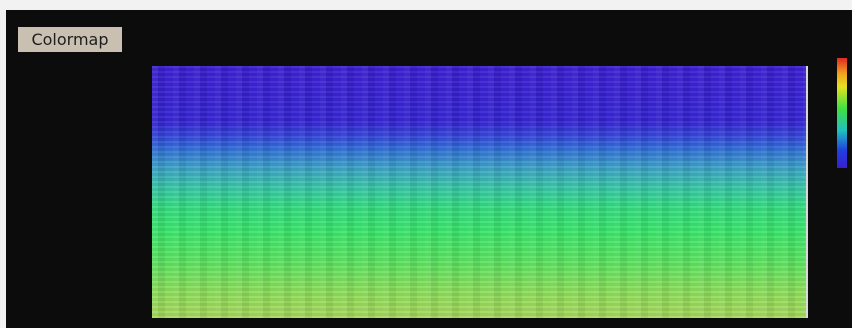 Image resolution: width=852 pixels, height=328 pixels. Describe the element at coordinates (807, 192) in the screenshot. I see `heatmap-edge` at that location.